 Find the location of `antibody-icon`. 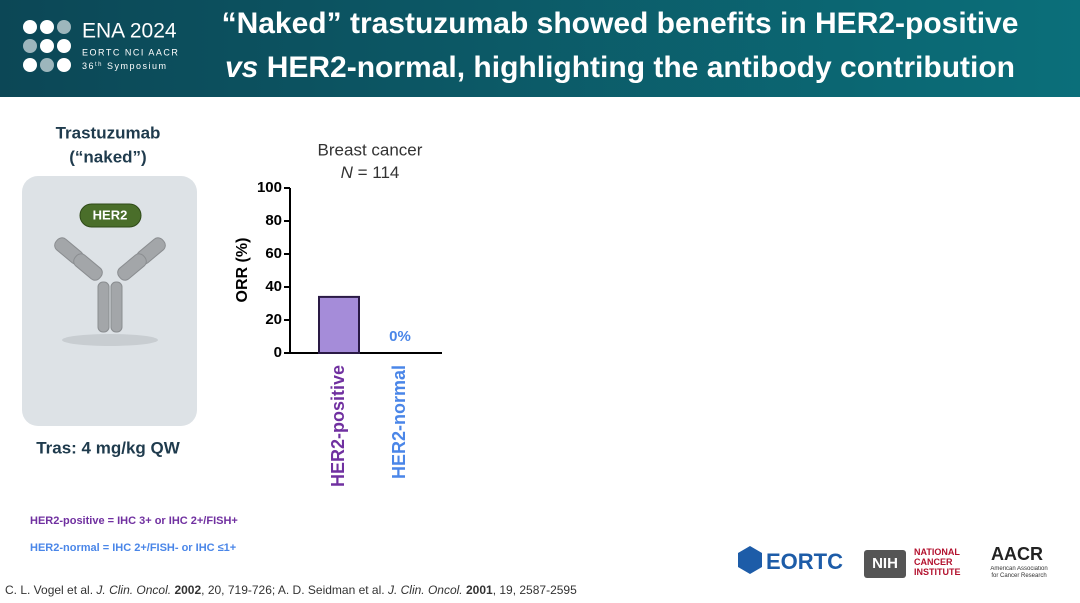

antibody-icon is located at coordinates (110, 291).